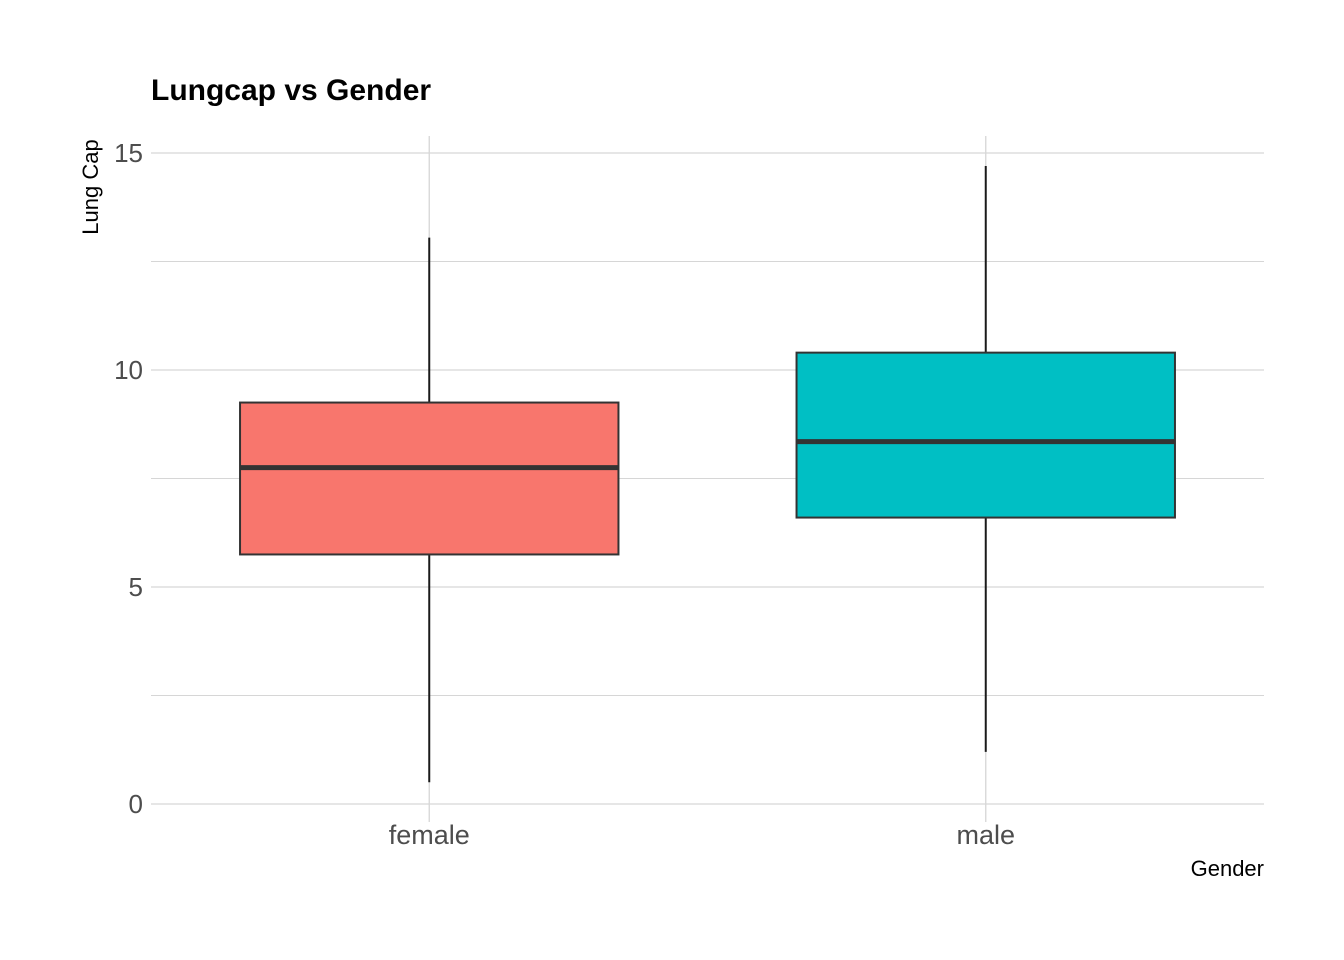 The width and height of the screenshot is (1344, 960). What do you see at coordinates (128, 370) in the screenshot?
I see `y-tick-label: 10` at bounding box center [128, 370].